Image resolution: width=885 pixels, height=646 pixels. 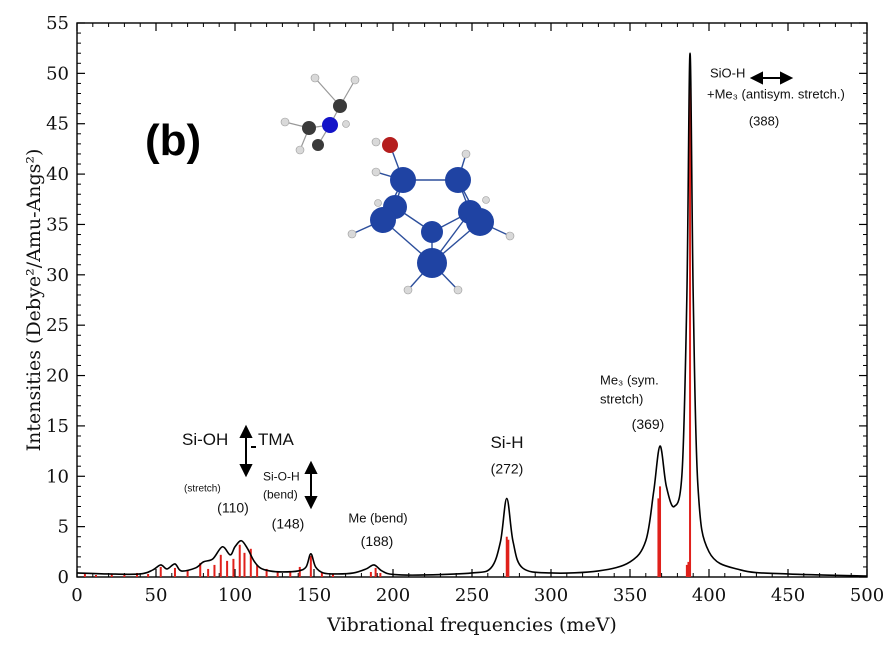 I want to click on annotation-label: stretch), so click(x=621, y=399).